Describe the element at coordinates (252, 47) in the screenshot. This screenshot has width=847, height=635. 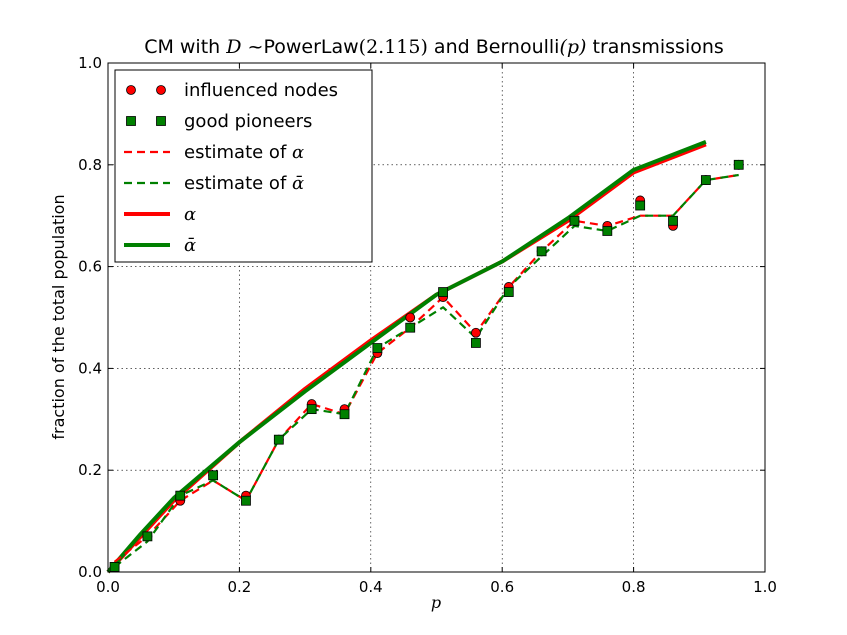
I see `title-tilde: ~` at that location.